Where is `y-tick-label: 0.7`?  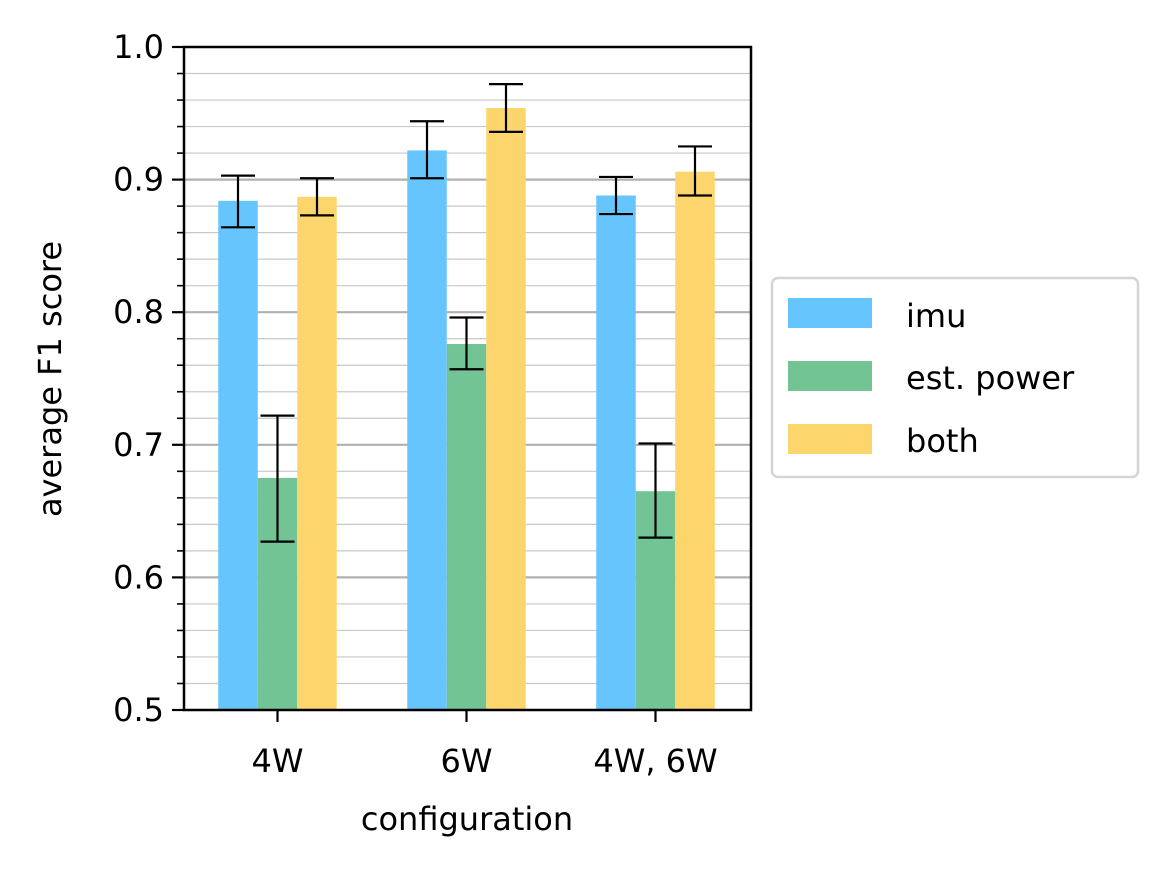 y-tick-label: 0.7 is located at coordinates (138, 445).